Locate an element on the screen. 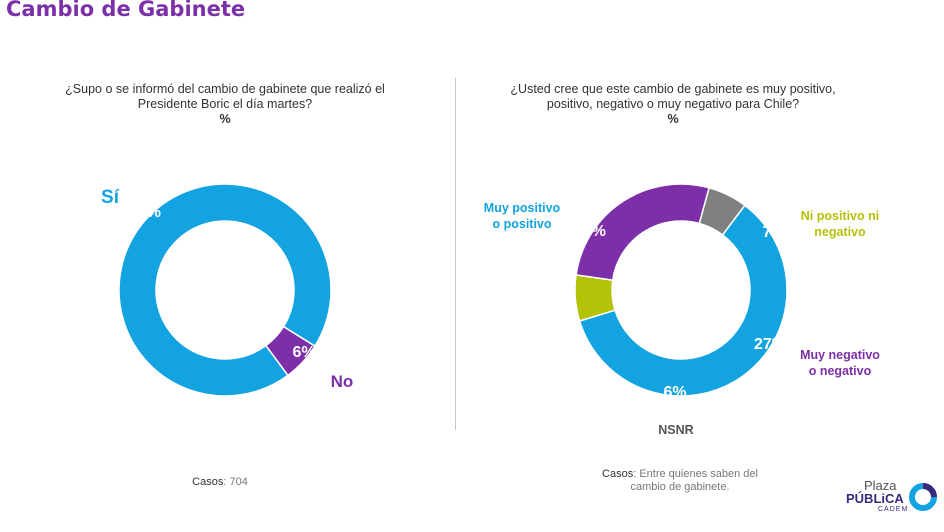 The width and height of the screenshot is (944, 532). chart2-category-label-2: Muy negativo o negativo is located at coordinates (840, 363).